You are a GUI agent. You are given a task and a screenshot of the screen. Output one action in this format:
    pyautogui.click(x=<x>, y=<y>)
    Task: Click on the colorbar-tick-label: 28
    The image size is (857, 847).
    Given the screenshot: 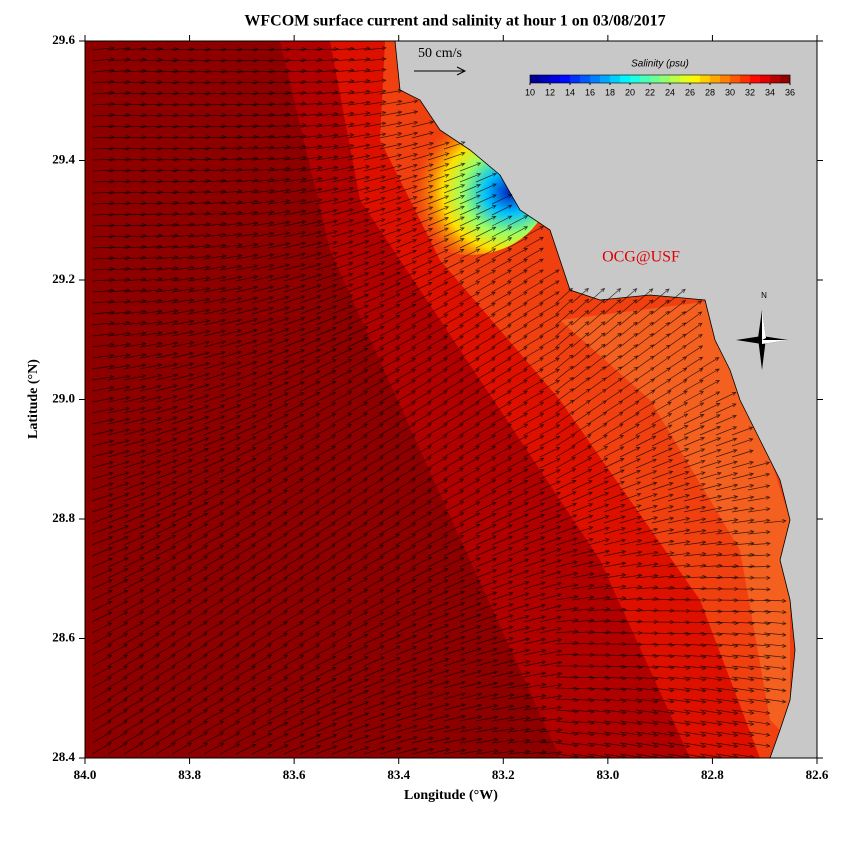 What is the action you would take?
    pyautogui.click(x=710, y=92)
    